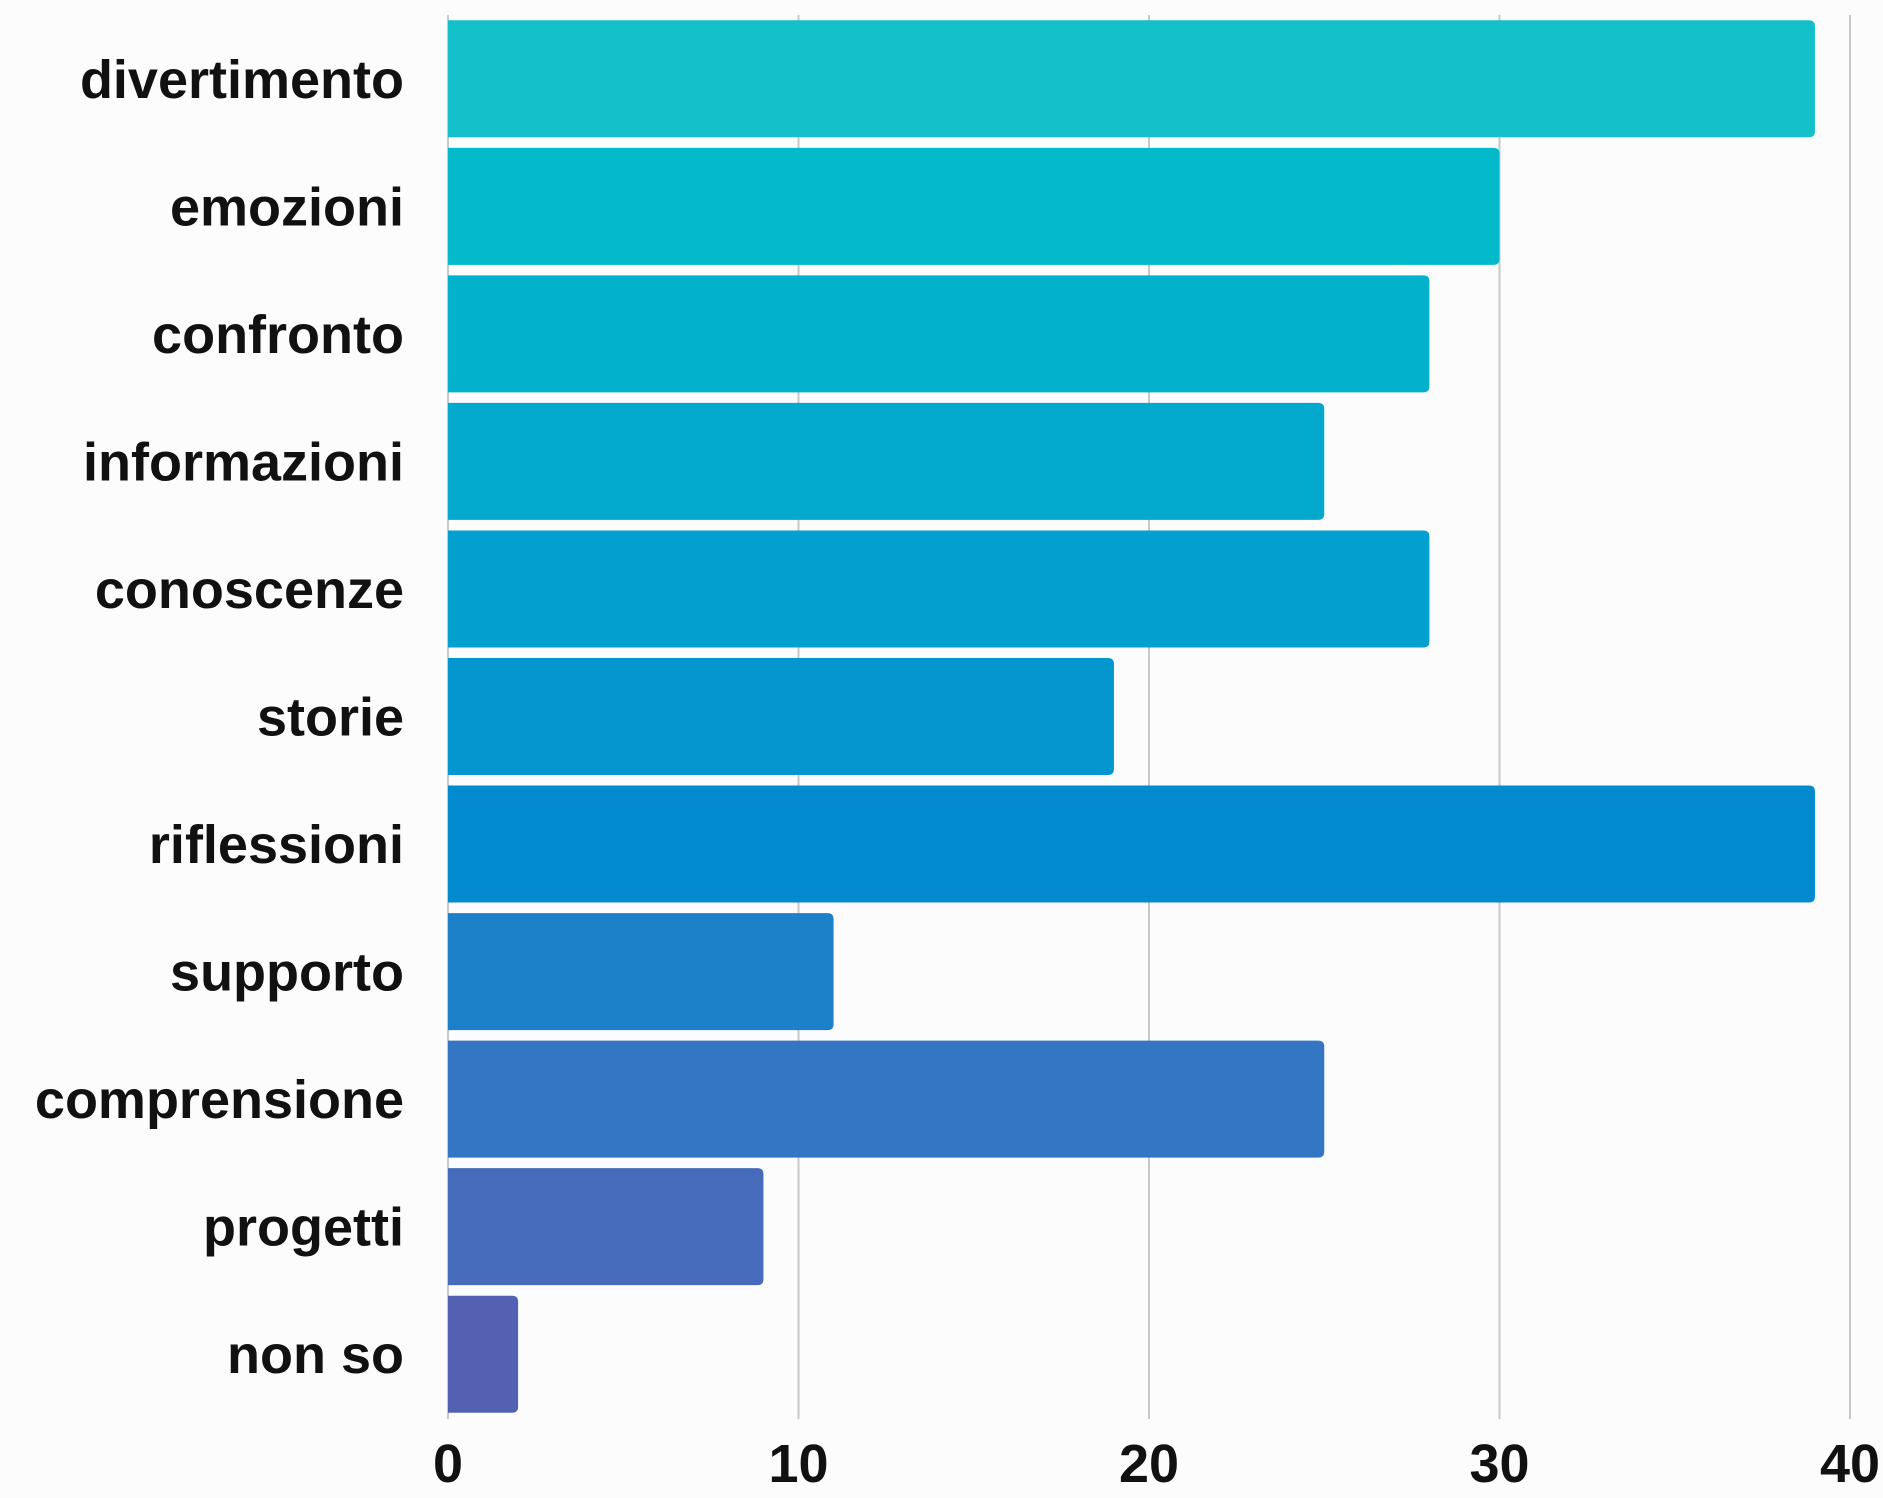  Describe the element at coordinates (781, 716) in the screenshot. I see `bar-storie` at that location.